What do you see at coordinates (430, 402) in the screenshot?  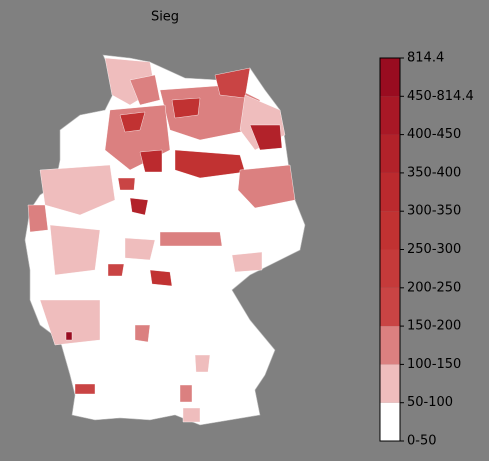 I see `colorbar-label: 50-100` at bounding box center [430, 402].